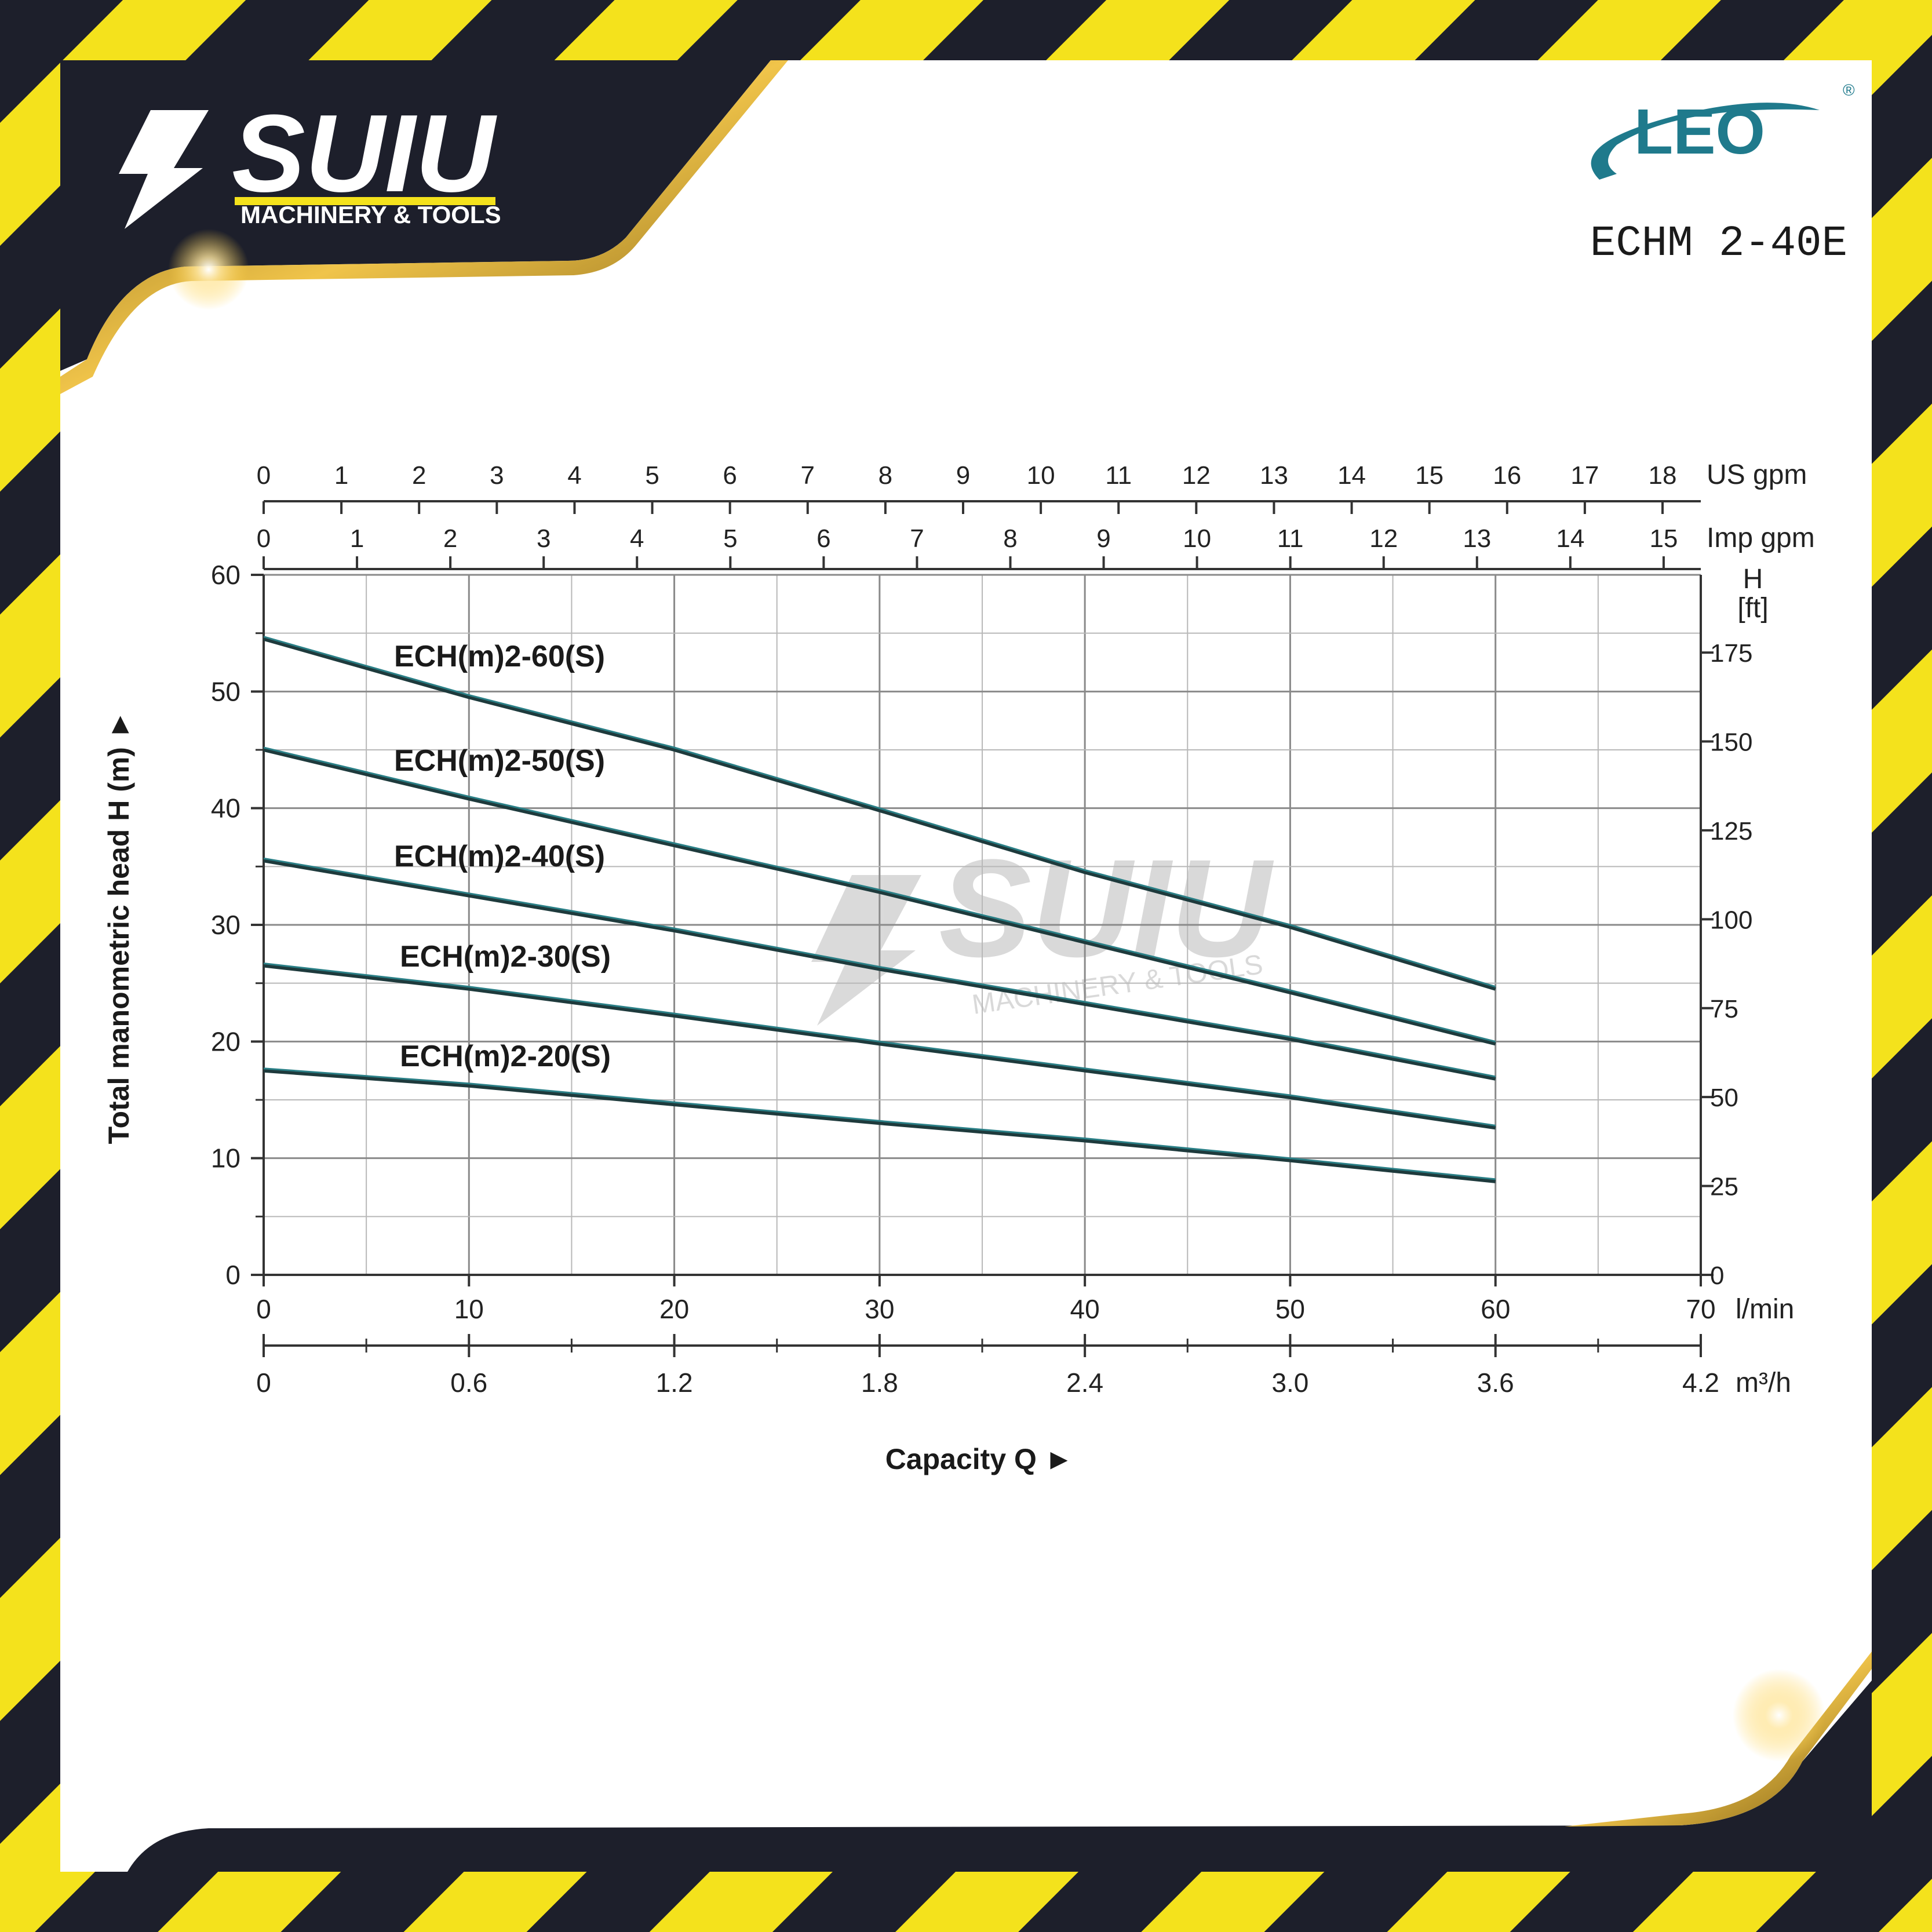 The image size is (1932, 1932). What do you see at coordinates (1290, 539) in the screenshot?
I see `imp-gpm-tick-label: 11` at bounding box center [1290, 539].